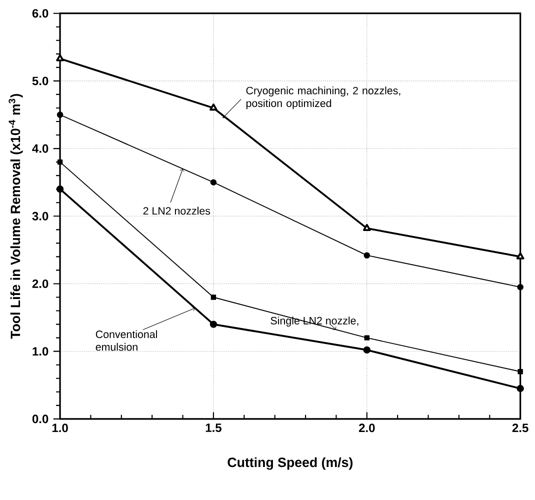  Describe the element at coordinates (15, 216) in the screenshot. I see `y-axis-title: Tool Life in Volume Removal (x10$^{-4}$ m$^{3}$)` at that location.